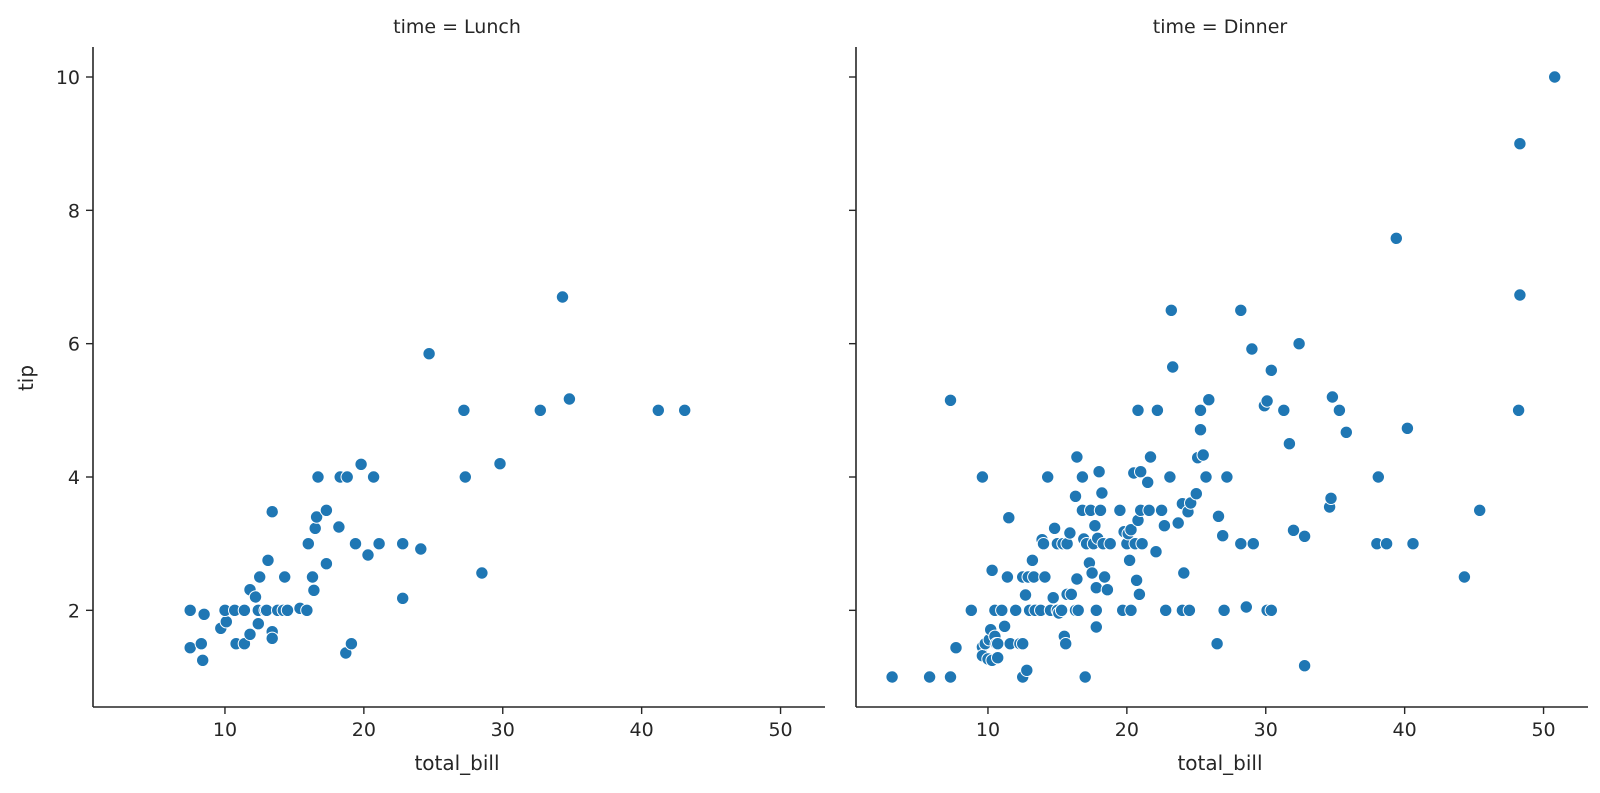 The image size is (1600, 793). Describe the element at coordinates (457, 27) in the screenshot. I see `facet-title-lunch: time = Lunch` at that location.